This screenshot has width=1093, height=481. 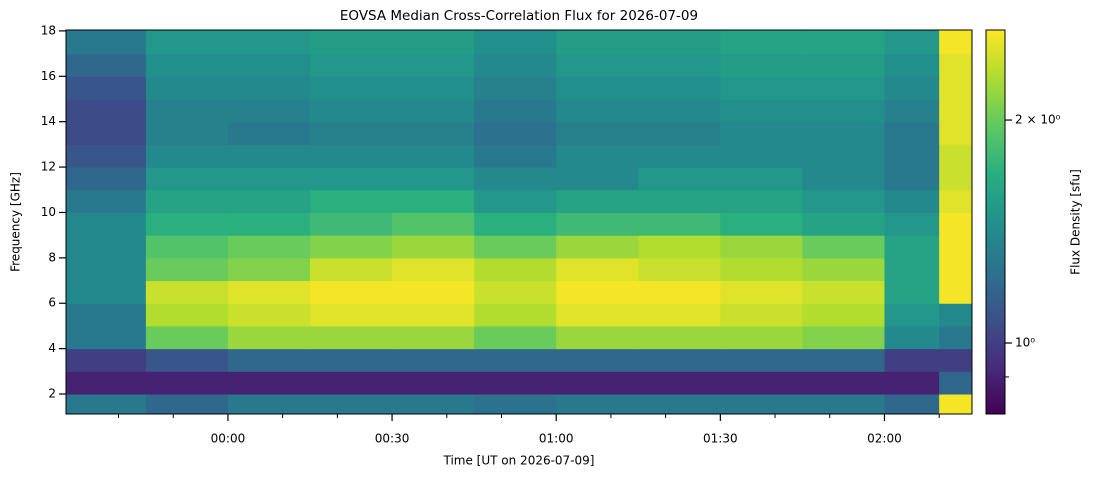 I want to click on y-tick-label: 4, so click(x=52, y=348).